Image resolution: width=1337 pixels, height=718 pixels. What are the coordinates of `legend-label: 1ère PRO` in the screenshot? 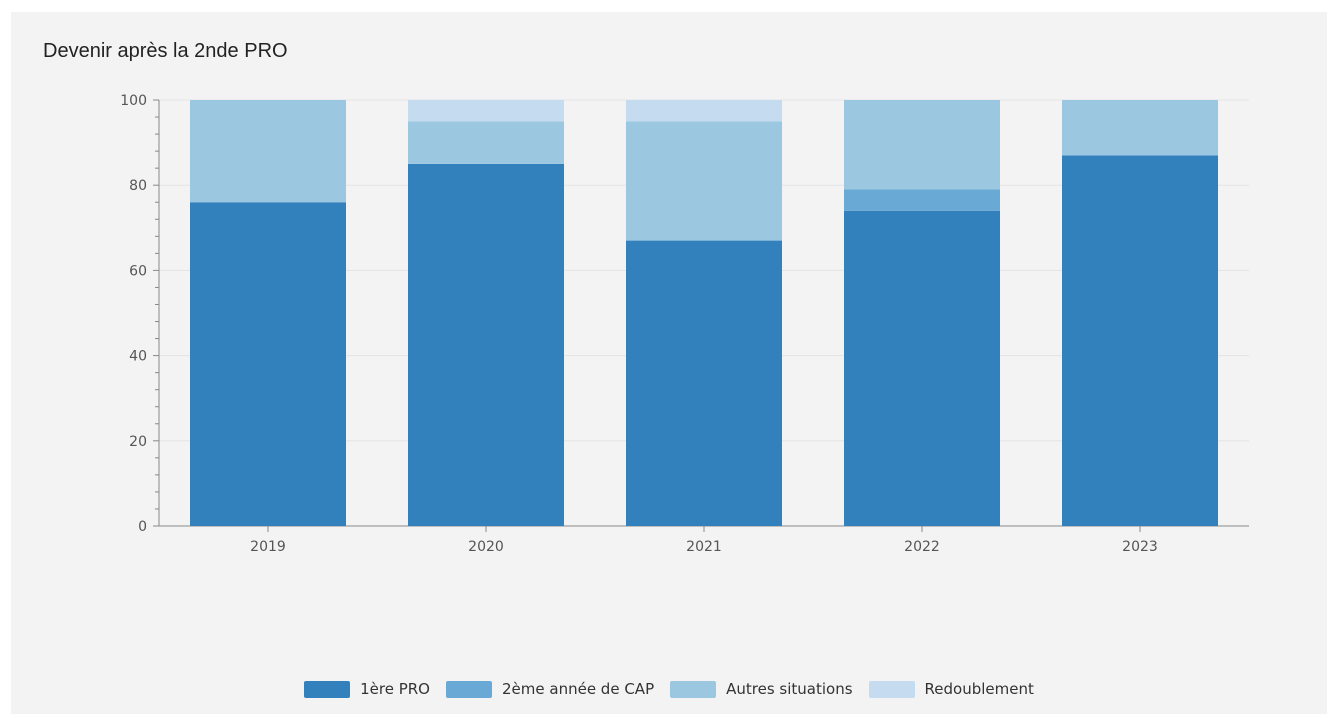 It's located at (395, 689).